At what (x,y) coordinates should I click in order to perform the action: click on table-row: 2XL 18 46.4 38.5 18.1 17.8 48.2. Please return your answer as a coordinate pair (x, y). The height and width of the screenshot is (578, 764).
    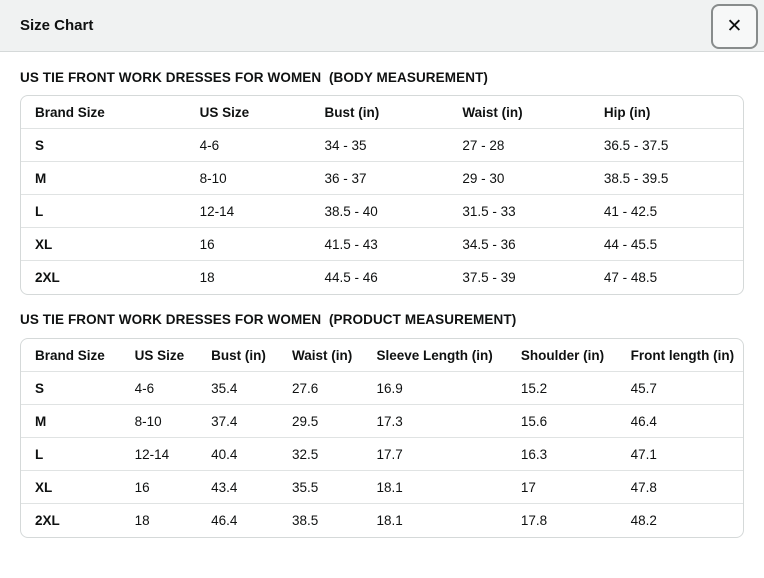
    Looking at the image, I should click on (382, 520).